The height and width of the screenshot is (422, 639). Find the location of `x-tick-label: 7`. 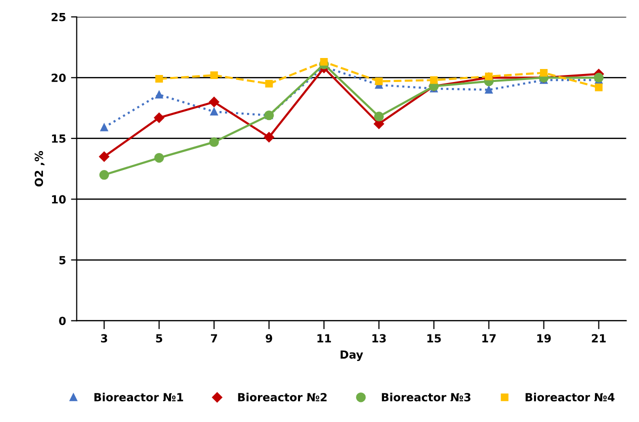

x-tick-label: 7 is located at coordinates (214, 338).